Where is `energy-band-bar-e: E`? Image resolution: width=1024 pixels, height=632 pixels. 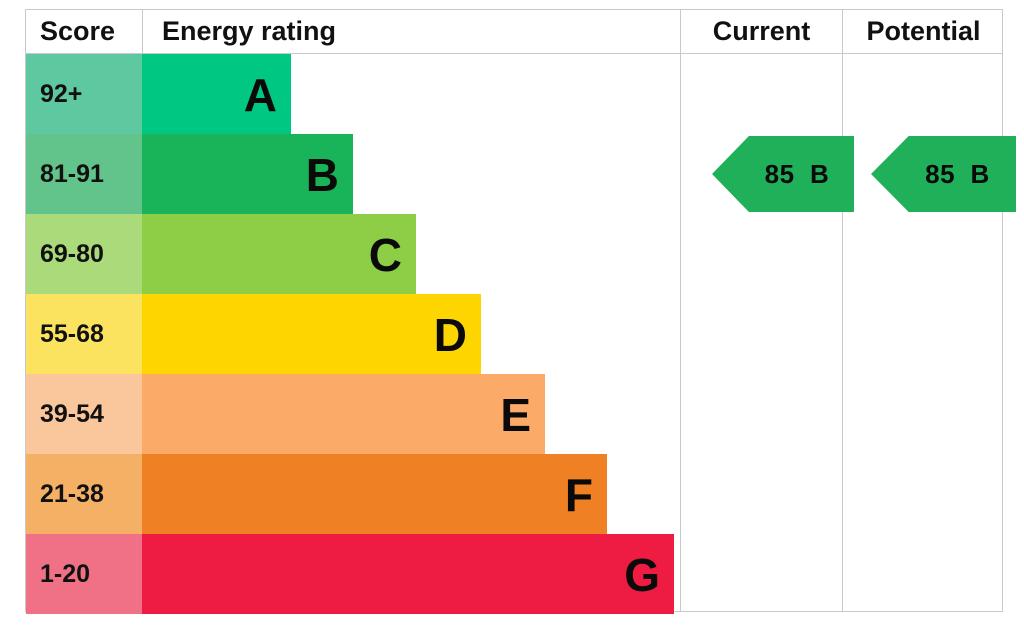 energy-band-bar-e: E is located at coordinates (343, 414).